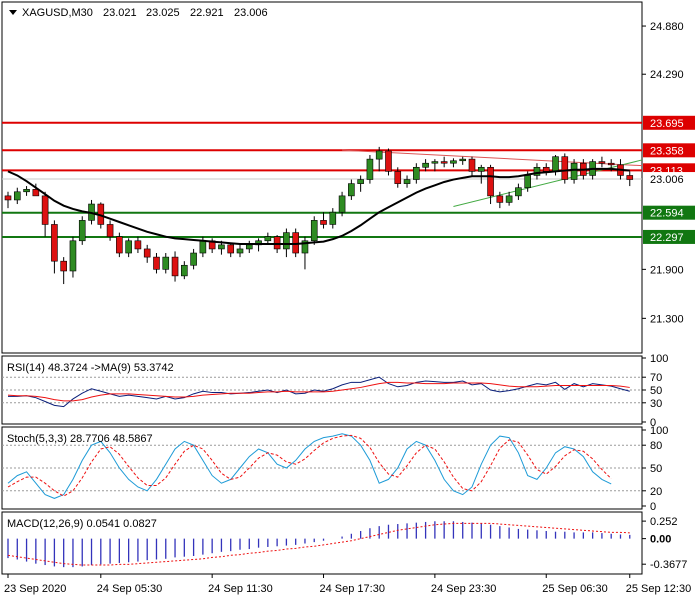  What do you see at coordinates (667, 319) in the screenshot?
I see `price-tick-label: 21.300` at bounding box center [667, 319].